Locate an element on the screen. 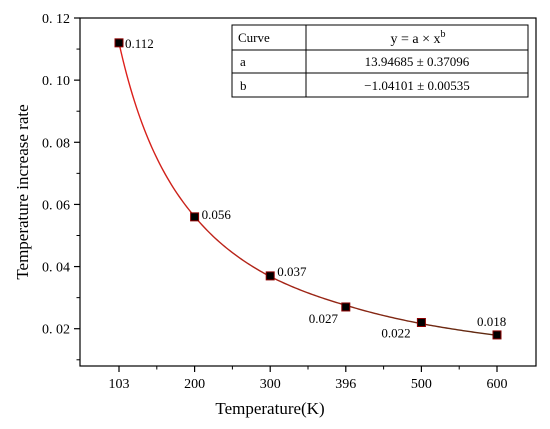 Image resolution: width=550 pixels, height=429 pixels. x-tick-label-500: 500 is located at coordinates (421, 384).